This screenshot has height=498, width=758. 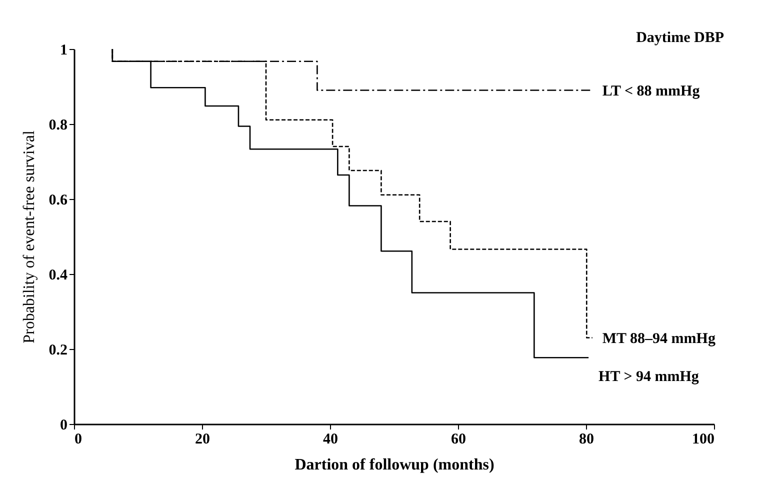 What do you see at coordinates (330, 440) in the screenshot?
I see `x-tick-label: 40` at bounding box center [330, 440].